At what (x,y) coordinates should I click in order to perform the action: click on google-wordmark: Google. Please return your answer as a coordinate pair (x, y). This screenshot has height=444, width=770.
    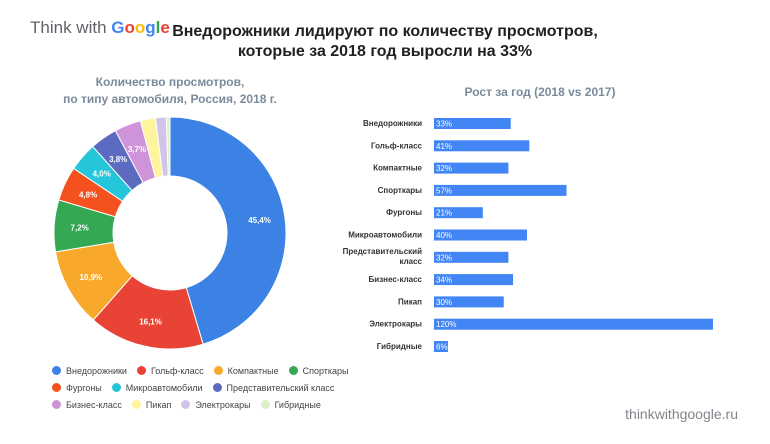
    Looking at the image, I should click on (140, 27).